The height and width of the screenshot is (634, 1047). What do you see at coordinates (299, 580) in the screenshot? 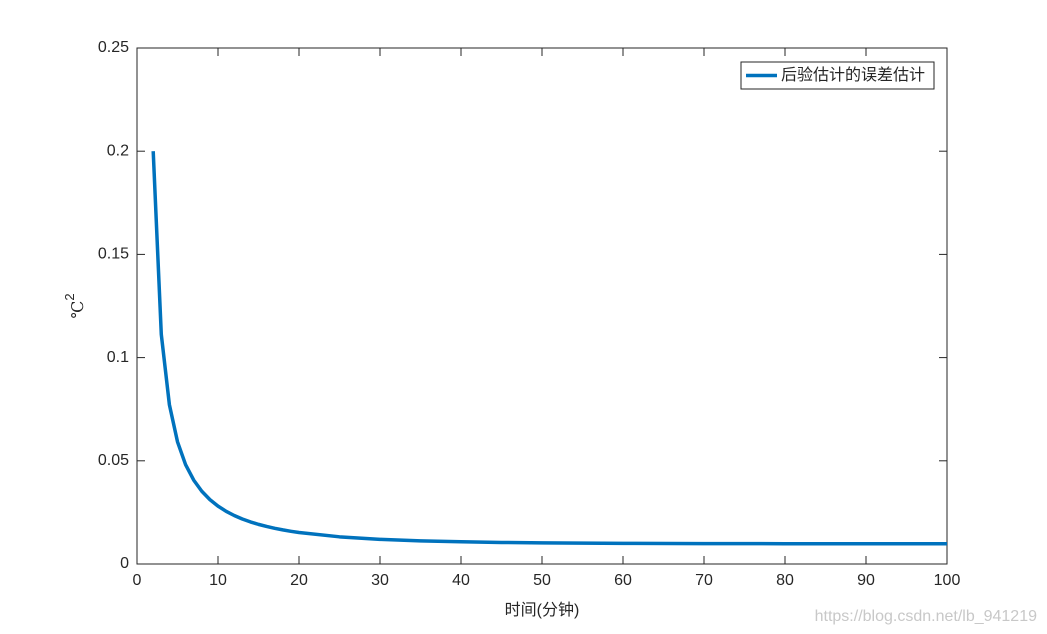
I see `x-tick-label: 20` at bounding box center [299, 580].